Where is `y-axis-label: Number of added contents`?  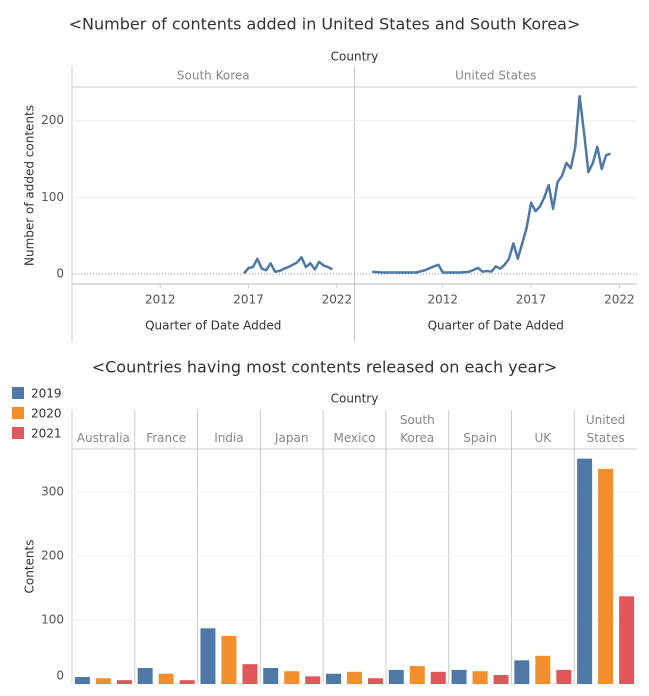
y-axis-label: Number of added contents is located at coordinates (30, 185).